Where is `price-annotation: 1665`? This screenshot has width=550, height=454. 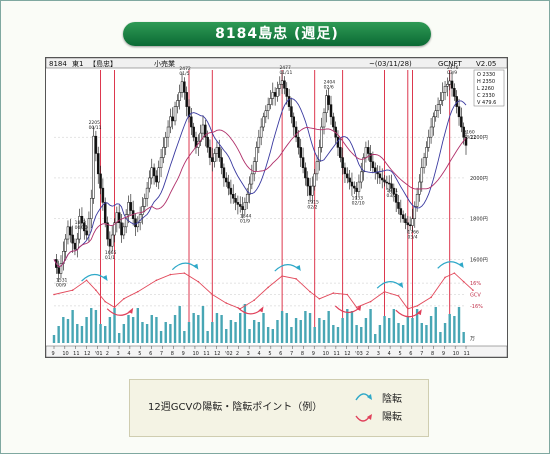
price-annotation: 1665 is located at coordinates (111, 253).